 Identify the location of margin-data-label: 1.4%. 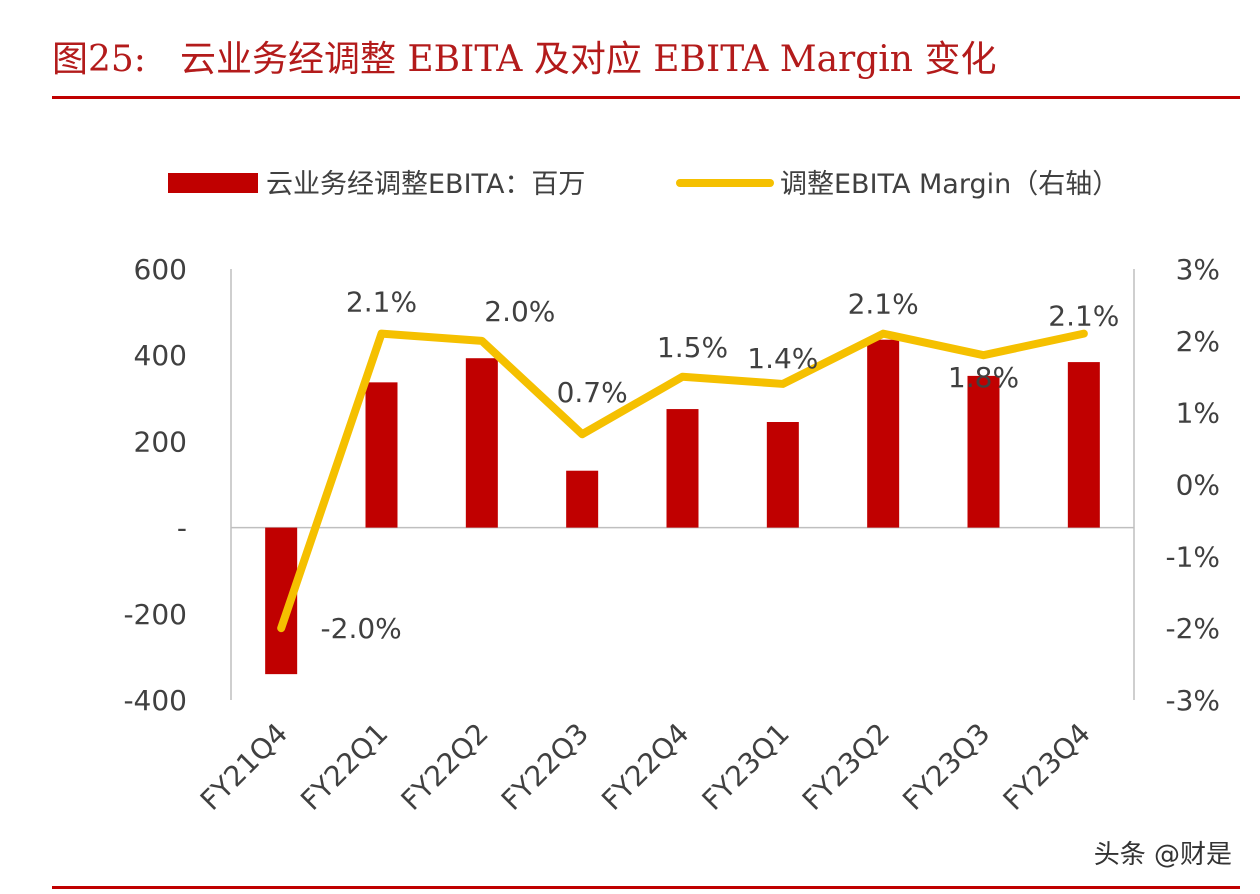
(782, 358).